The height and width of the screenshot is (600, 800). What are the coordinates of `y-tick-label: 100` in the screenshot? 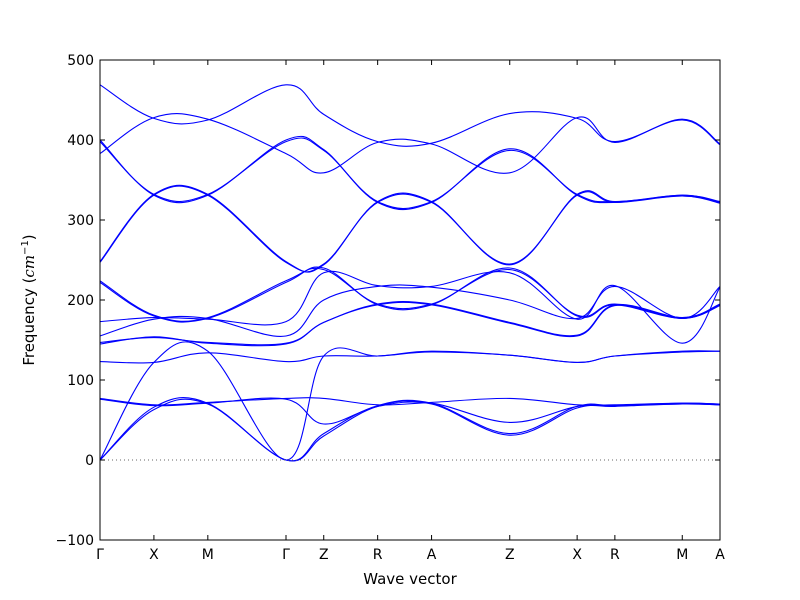 It's located at (80, 381).